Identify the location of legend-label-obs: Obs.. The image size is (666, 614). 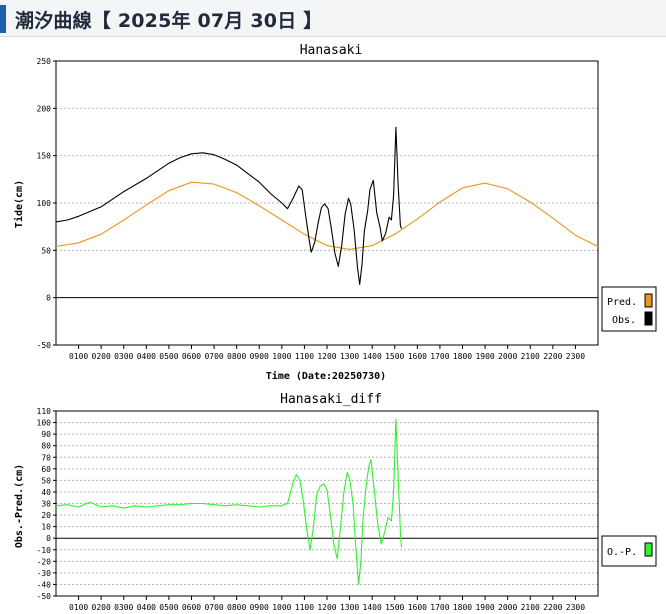
(624, 320).